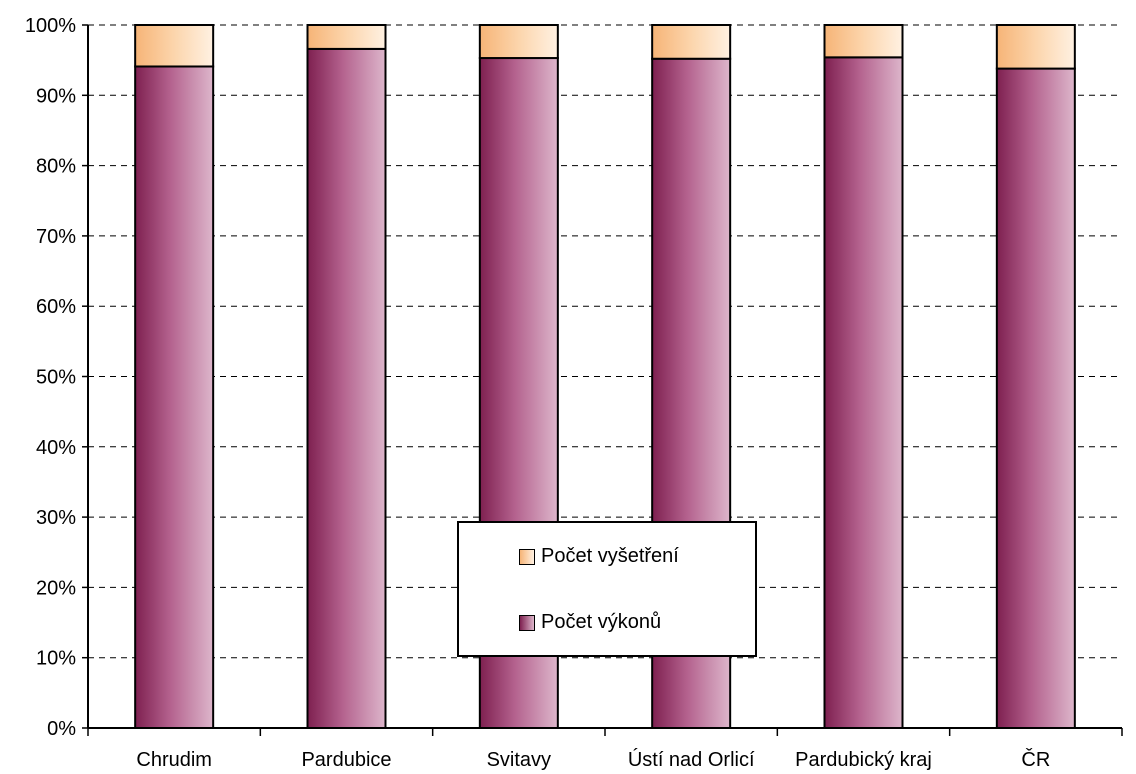 Image resolution: width=1136 pixels, height=774 pixels. I want to click on y-tick-label: 20%, so click(56, 588).